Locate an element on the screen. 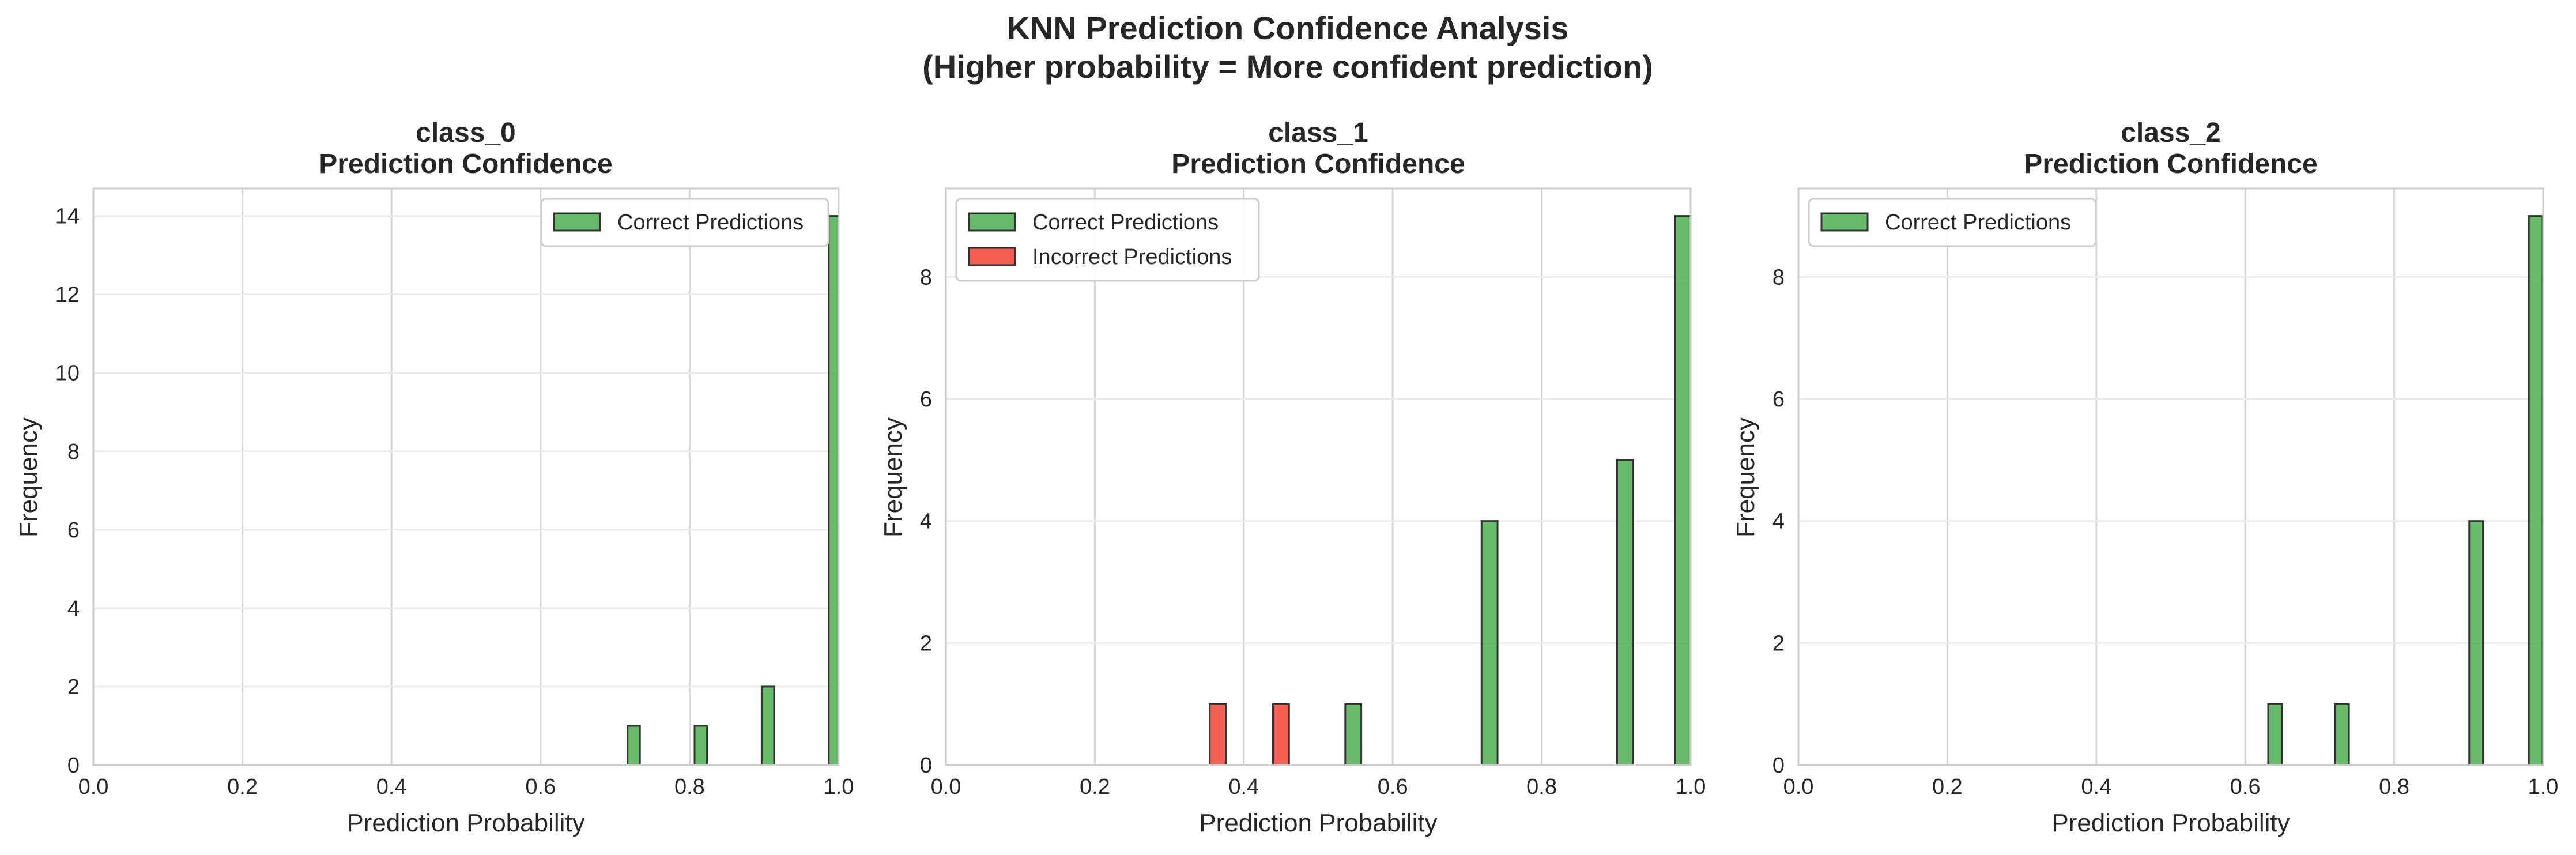  y-tick-label: 10 is located at coordinates (67, 373).